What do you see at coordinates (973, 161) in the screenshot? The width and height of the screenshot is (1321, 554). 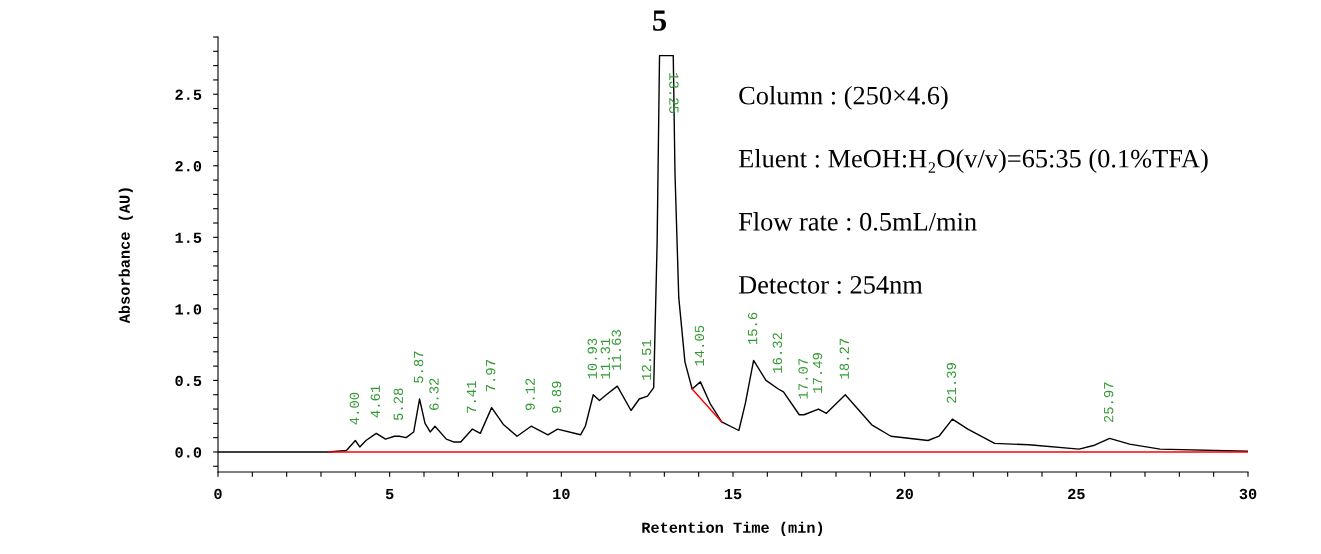 I see `annotation: Eluent : MeOH:H₂O(v/v)=65:35 (0.1%TFA)` at bounding box center [973, 161].